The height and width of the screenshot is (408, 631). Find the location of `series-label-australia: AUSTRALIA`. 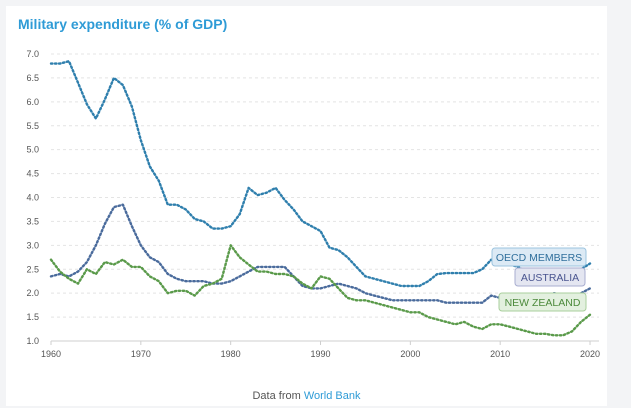

series-label-australia: AUSTRALIA is located at coordinates (550, 277).